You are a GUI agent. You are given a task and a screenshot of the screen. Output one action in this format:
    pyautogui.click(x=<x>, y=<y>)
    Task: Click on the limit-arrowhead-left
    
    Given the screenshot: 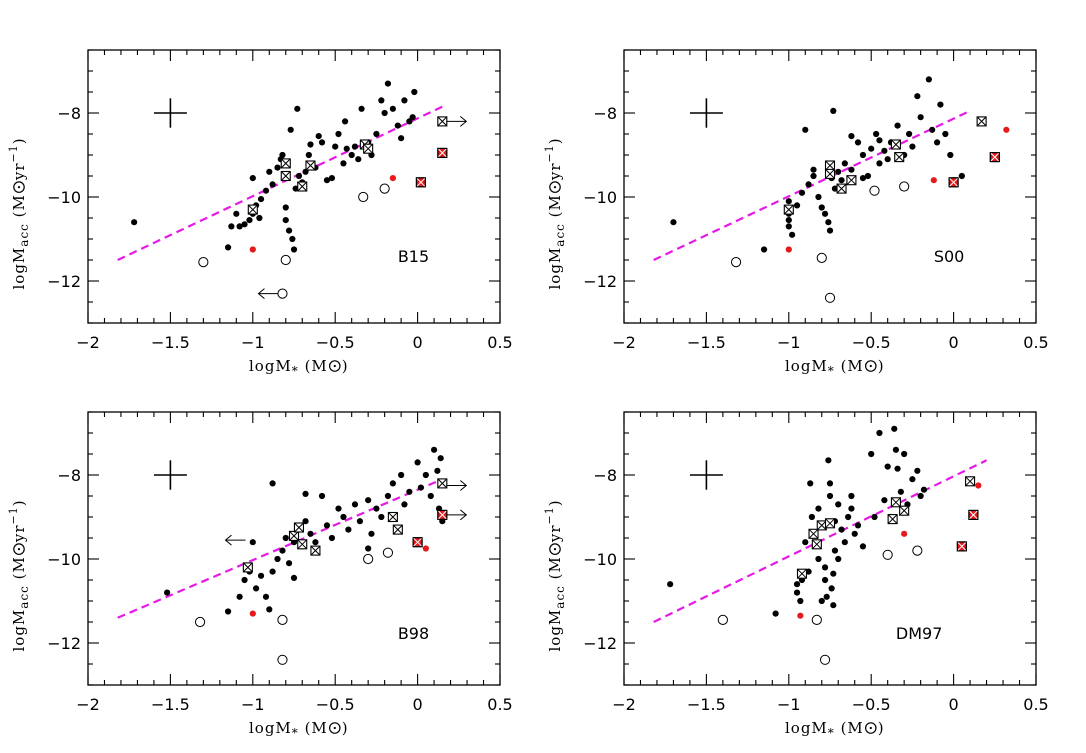 What is the action you would take?
    pyautogui.click(x=228, y=540)
    